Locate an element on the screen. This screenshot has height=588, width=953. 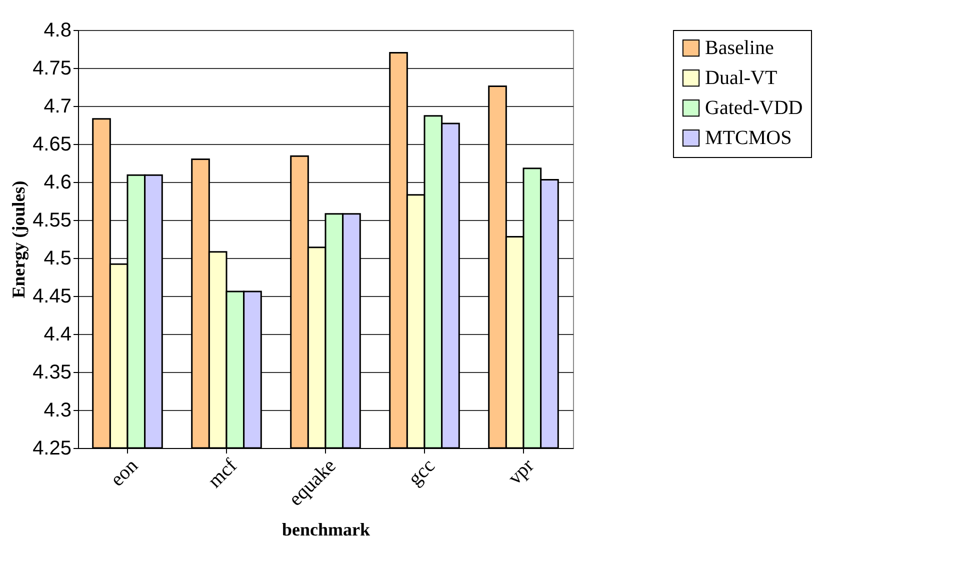
legend-label: Dual-VT is located at coordinates (741, 78).